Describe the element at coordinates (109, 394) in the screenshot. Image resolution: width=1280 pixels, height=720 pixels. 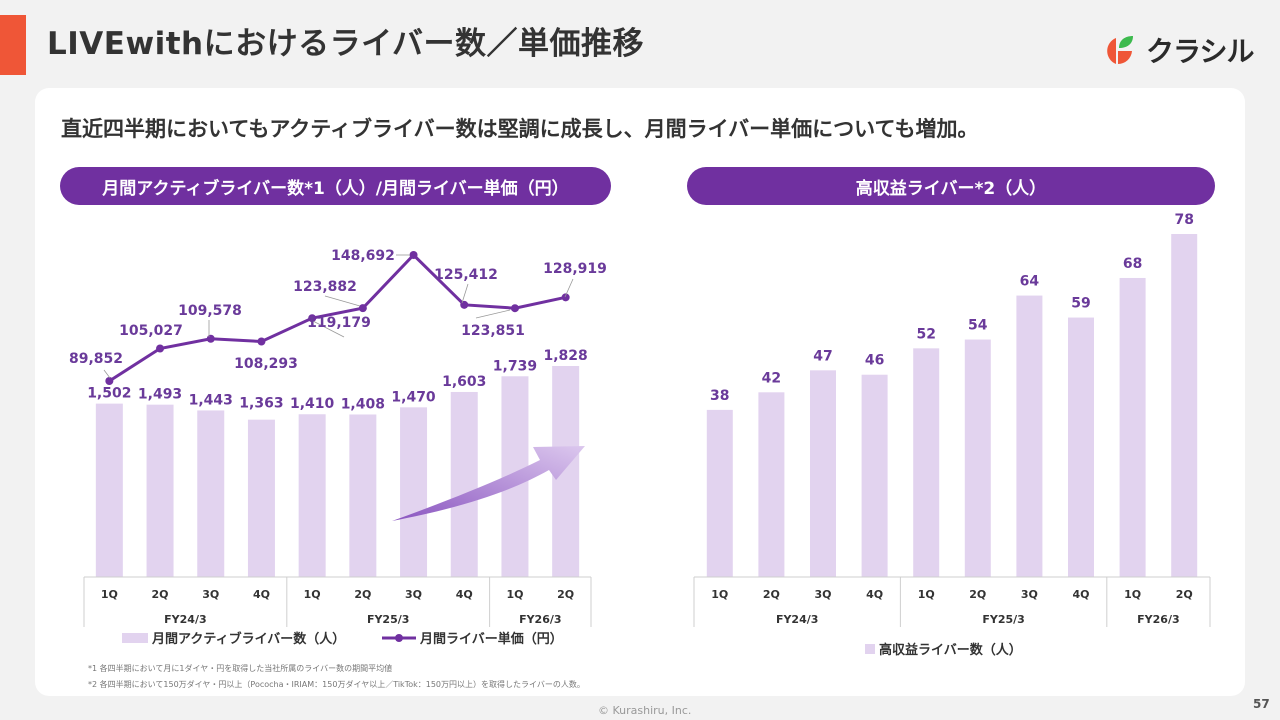
I see `bar-data-label: 1,502` at that location.